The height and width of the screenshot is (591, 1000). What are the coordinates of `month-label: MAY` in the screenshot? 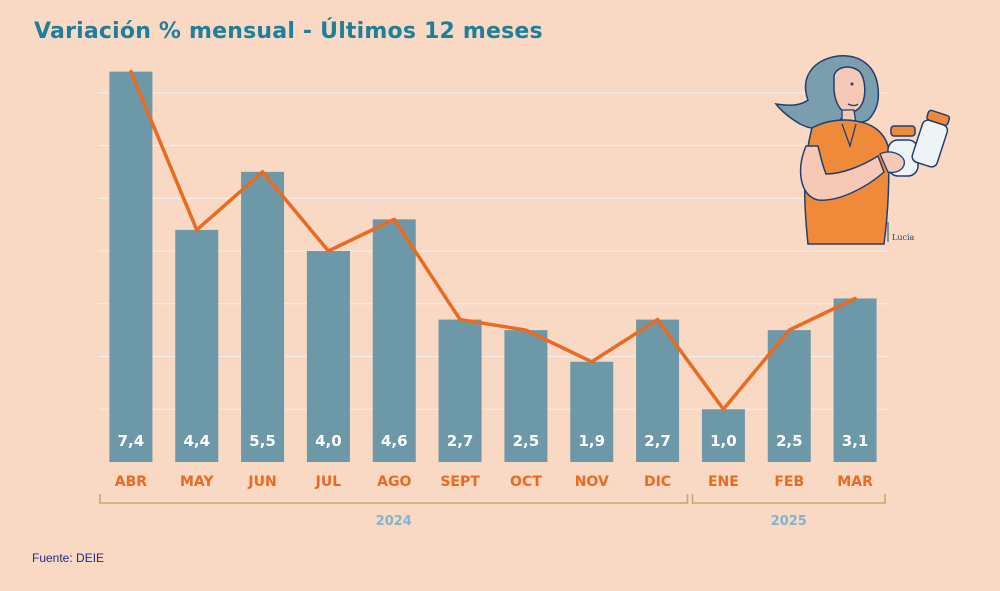 It's located at (197, 482).